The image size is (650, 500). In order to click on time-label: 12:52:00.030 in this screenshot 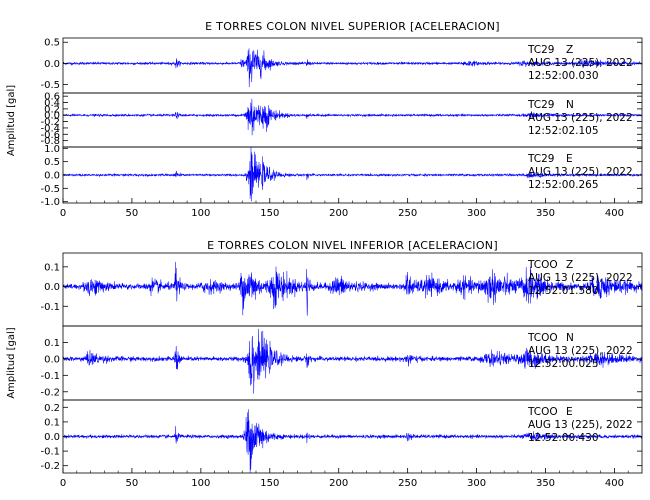, I will do `click(563, 76)`.